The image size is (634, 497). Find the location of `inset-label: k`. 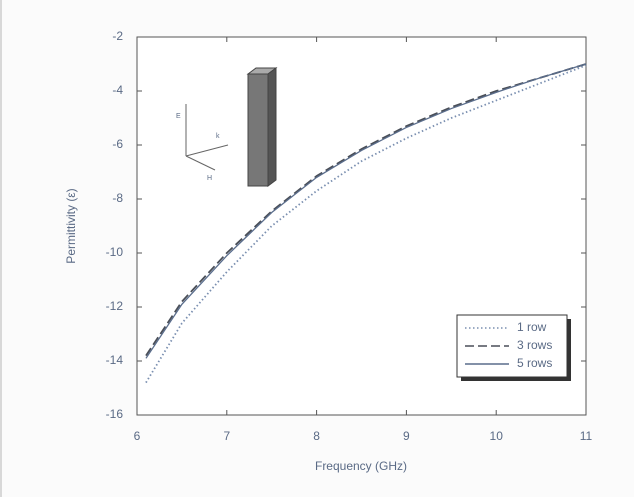

inset-label: k is located at coordinates (218, 136).